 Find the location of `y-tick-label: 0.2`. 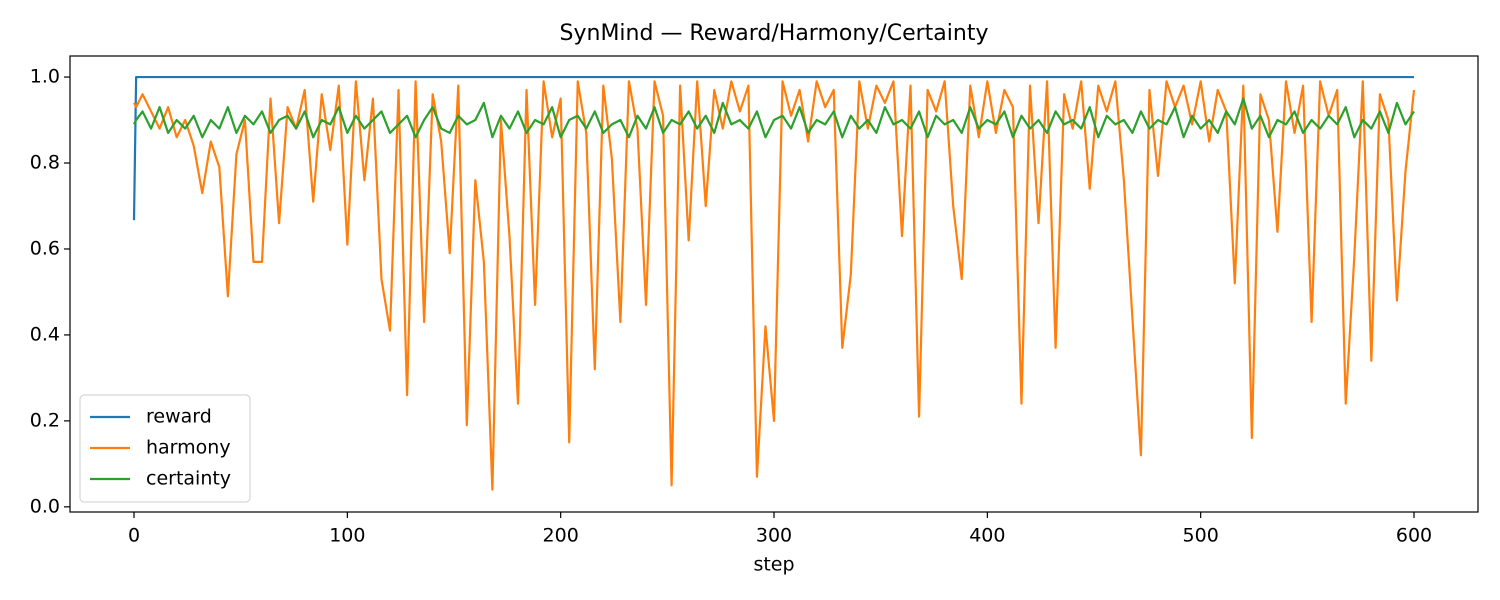

y-tick-label: 0.2 is located at coordinates (45, 420).